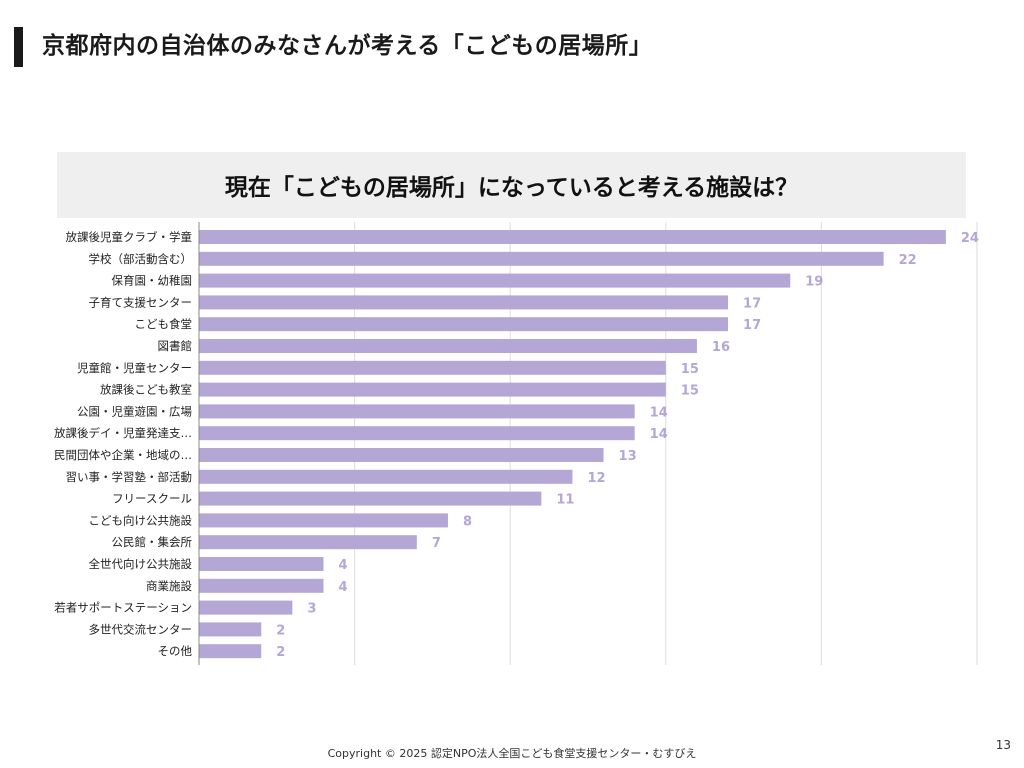  What do you see at coordinates (467, 521) in the screenshot?
I see `data-label: 8` at bounding box center [467, 521].